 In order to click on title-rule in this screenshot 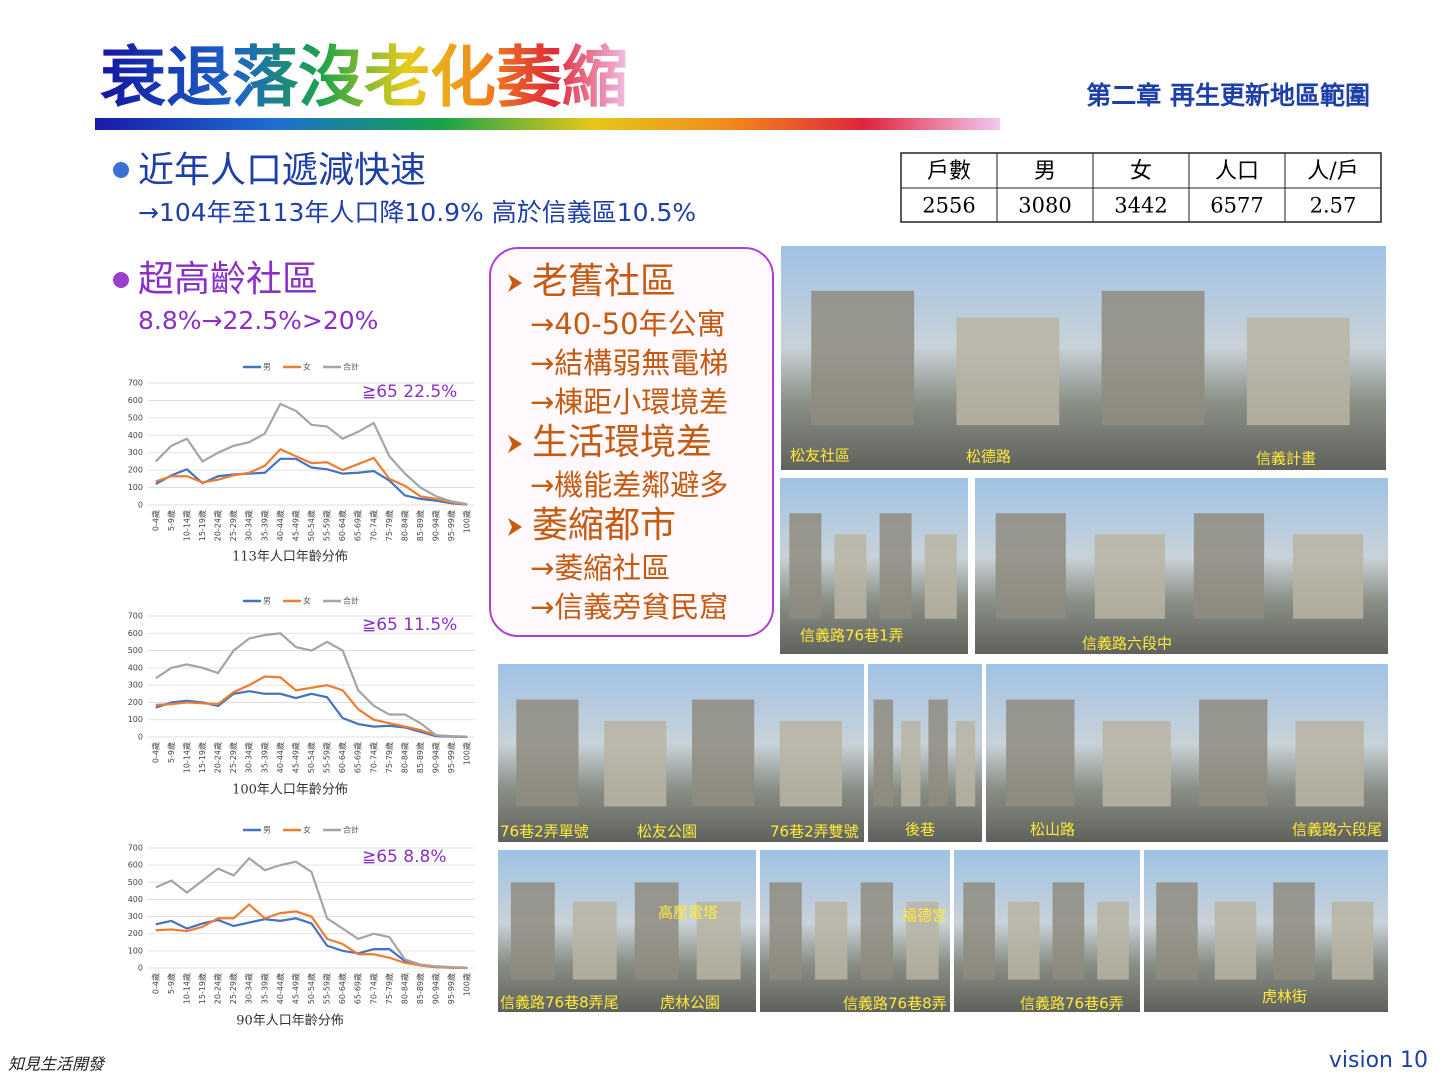, I will do `click(547, 124)`.